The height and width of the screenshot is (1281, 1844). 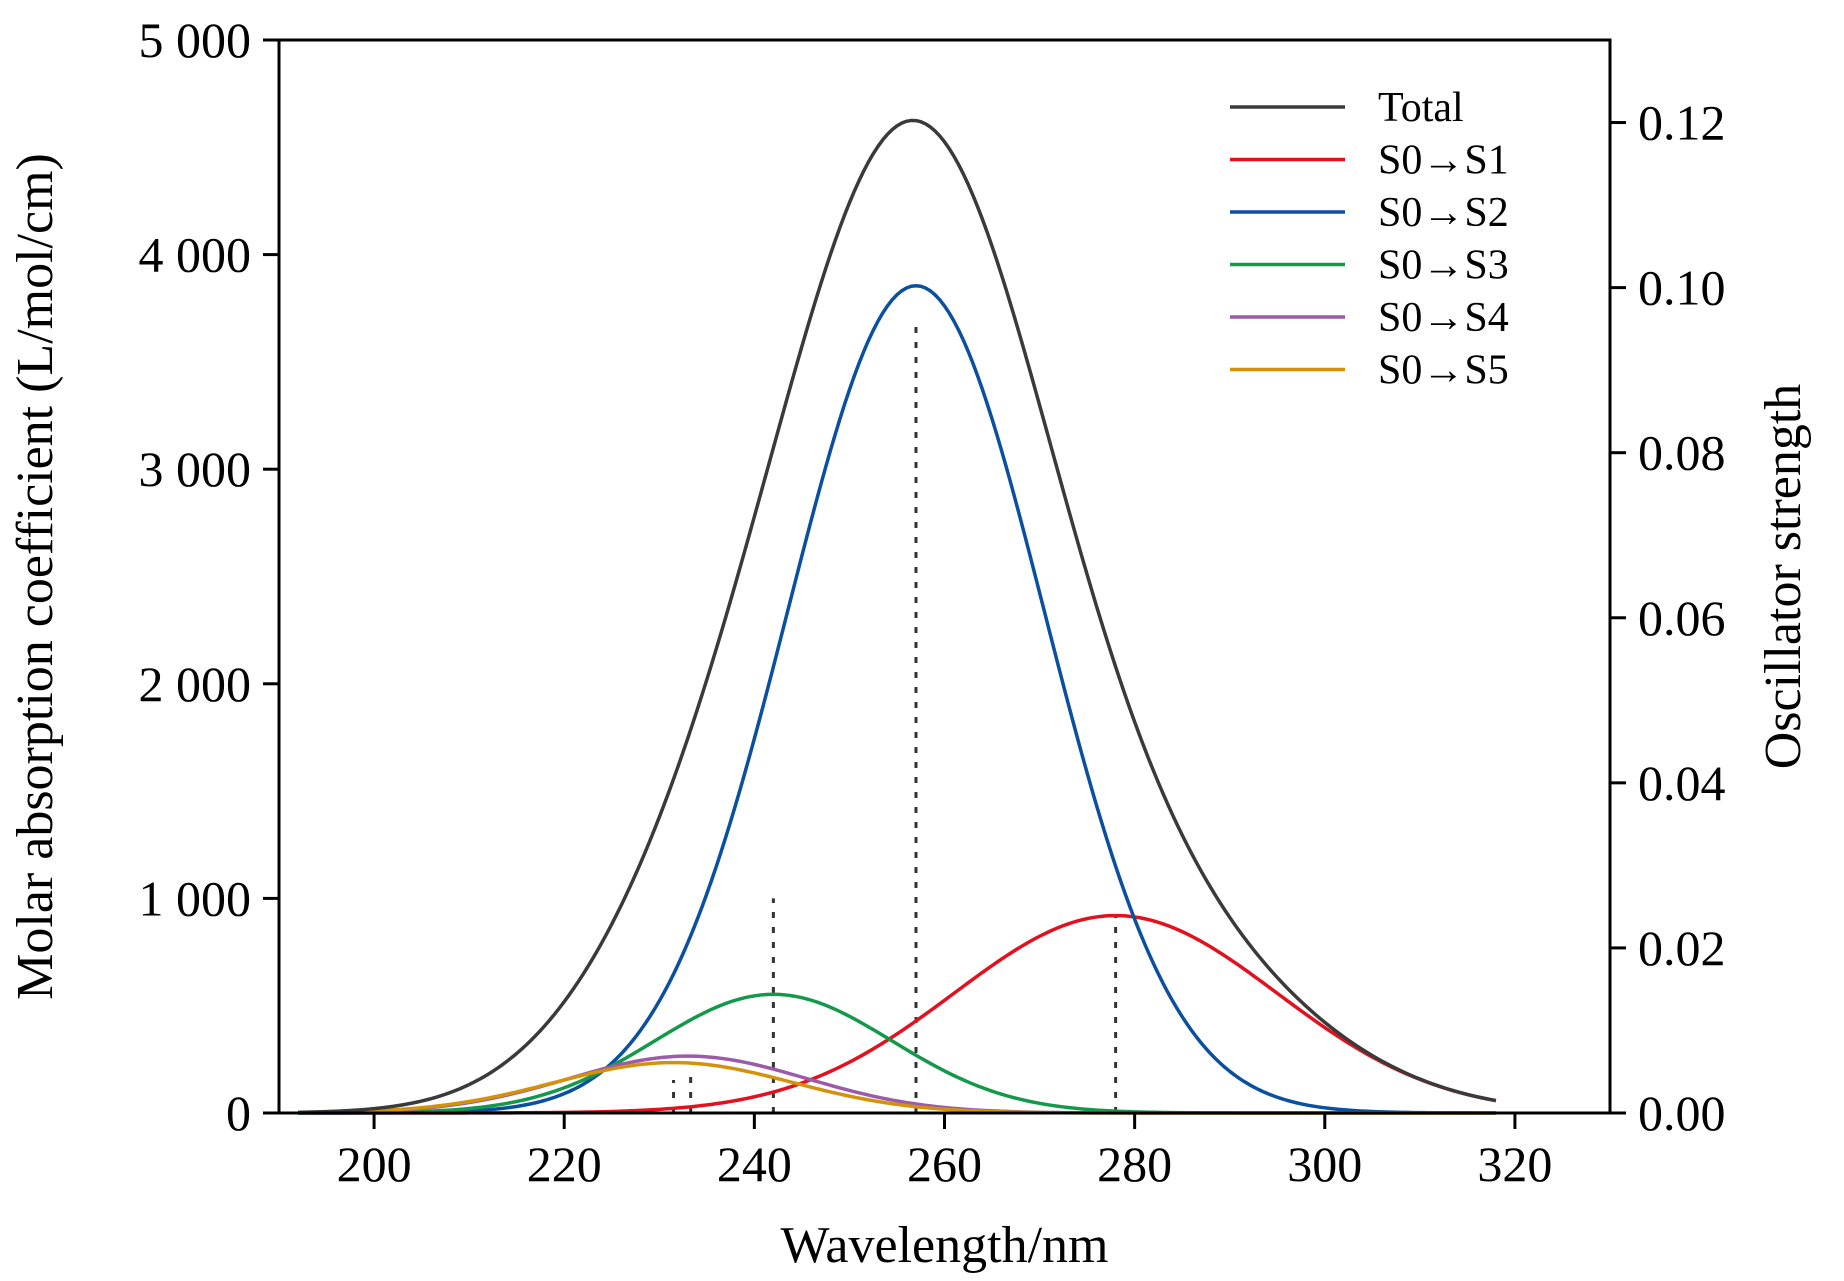 What do you see at coordinates (1443, 371) in the screenshot?
I see `legend-label-s0-to-s5: S0→S5` at bounding box center [1443, 371].